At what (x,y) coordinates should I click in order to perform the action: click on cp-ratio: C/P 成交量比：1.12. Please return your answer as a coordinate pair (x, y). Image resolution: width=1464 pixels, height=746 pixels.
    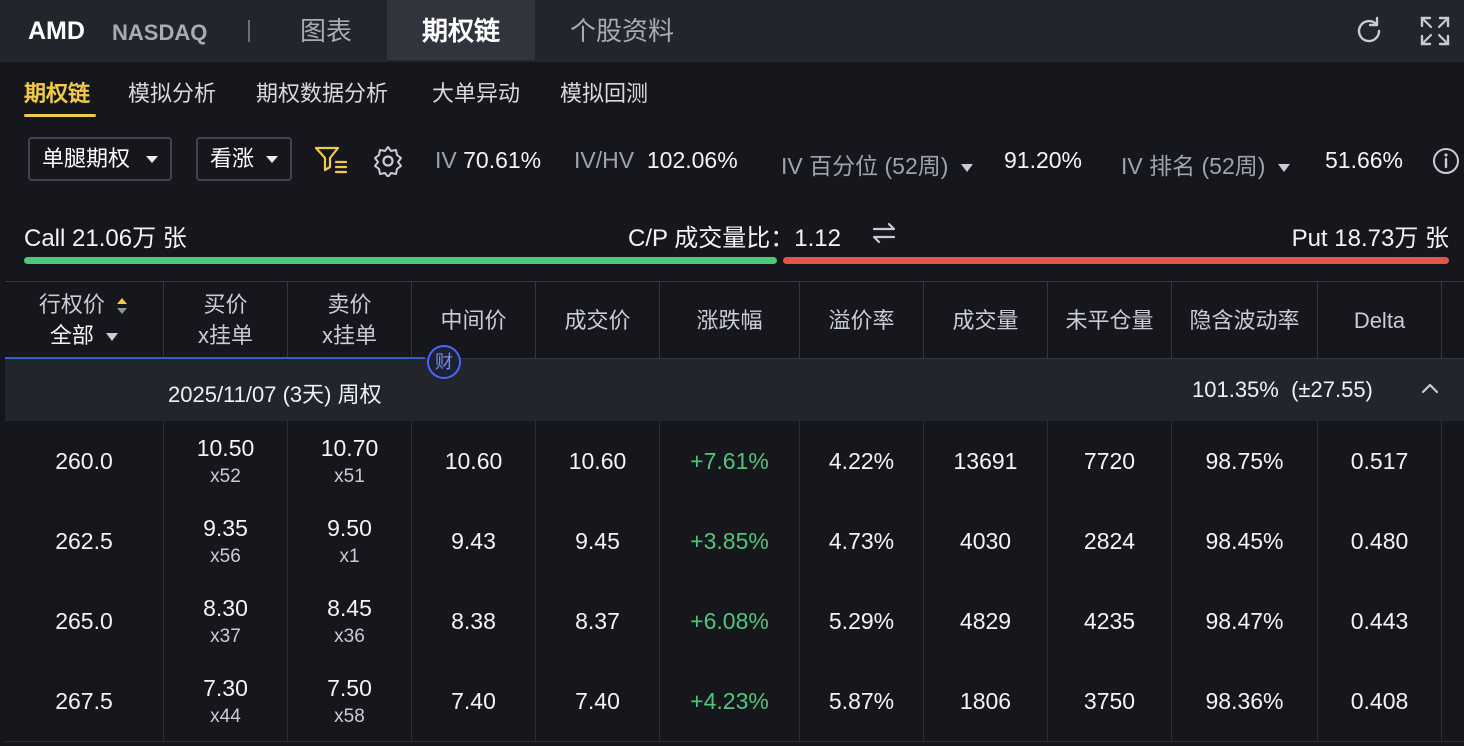
    Looking at the image, I should click on (734, 235).